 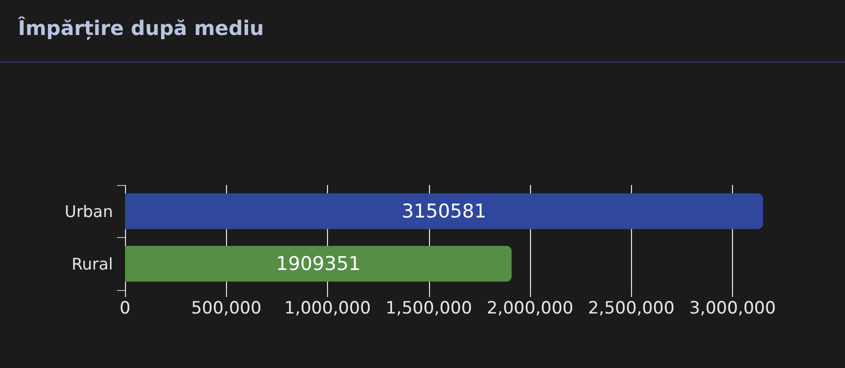 What do you see at coordinates (444, 211) in the screenshot?
I see `data-label: 3150581` at bounding box center [444, 211].